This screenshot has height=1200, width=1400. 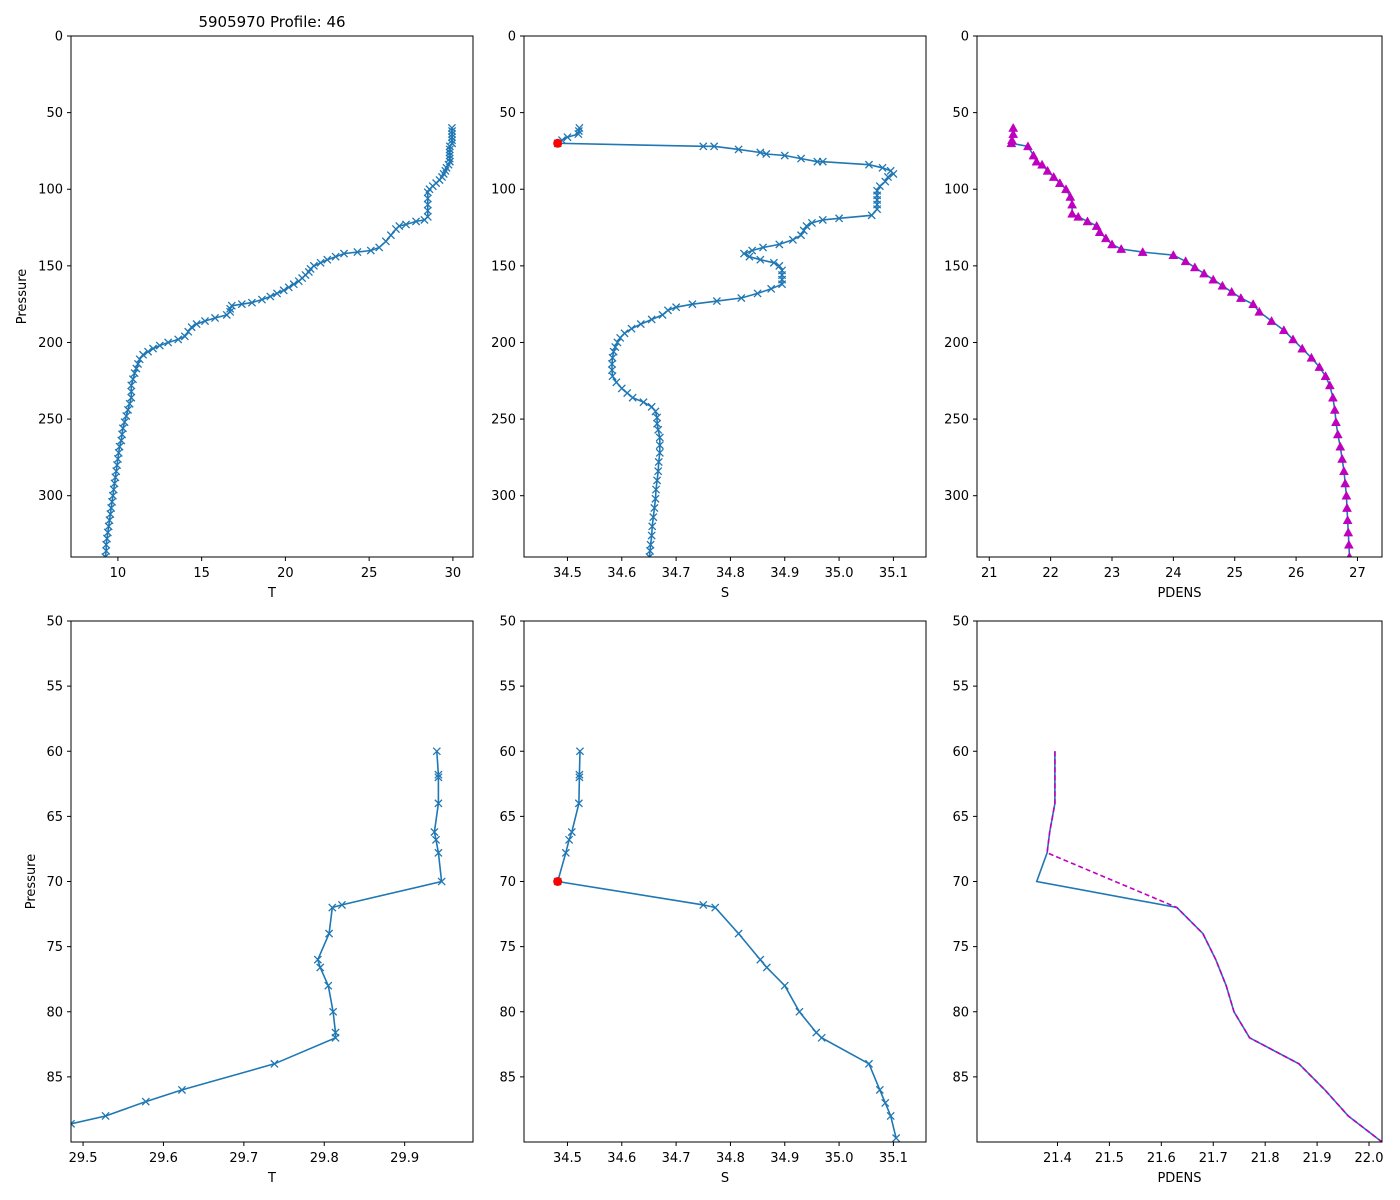 I want to click on subplot-3: 21 22 23 24 25 26 27 0 50 100 150 200 250 300 PDENS, so click(x=1163, y=315).